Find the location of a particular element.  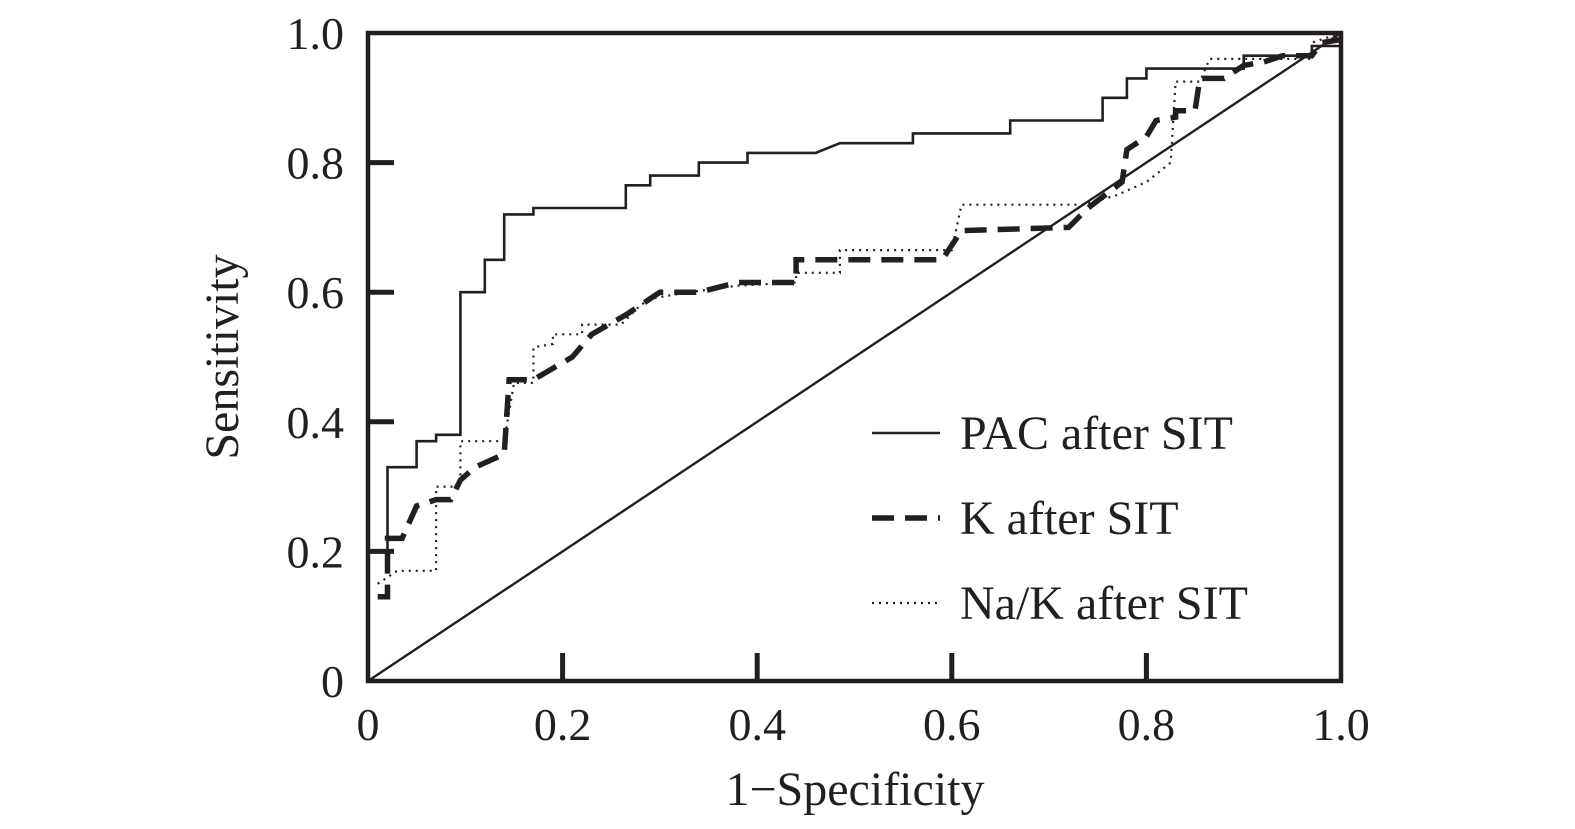

y-axis-title: Sensitivity is located at coordinates (222, 356).